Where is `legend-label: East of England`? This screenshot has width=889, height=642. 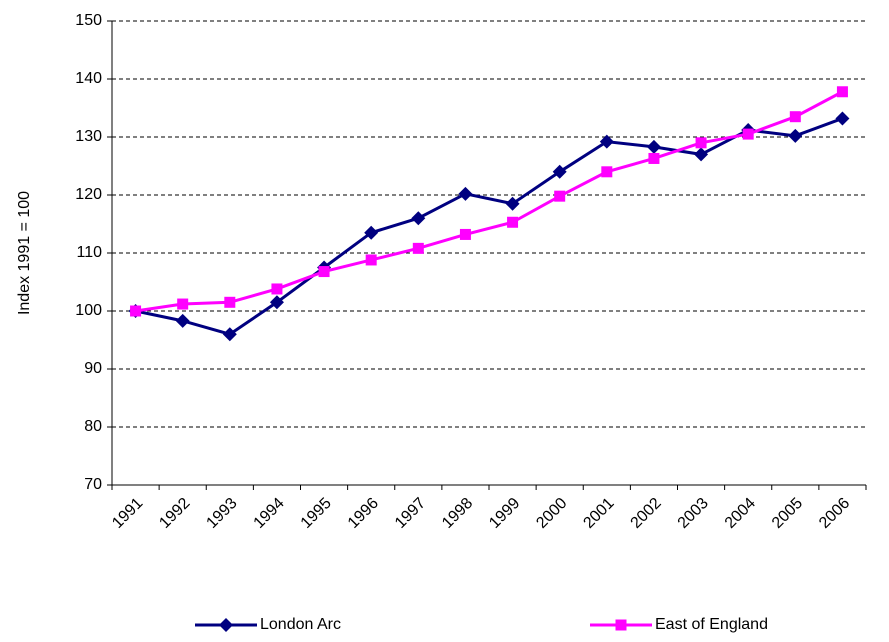 legend-label: East of England is located at coordinates (711, 624).